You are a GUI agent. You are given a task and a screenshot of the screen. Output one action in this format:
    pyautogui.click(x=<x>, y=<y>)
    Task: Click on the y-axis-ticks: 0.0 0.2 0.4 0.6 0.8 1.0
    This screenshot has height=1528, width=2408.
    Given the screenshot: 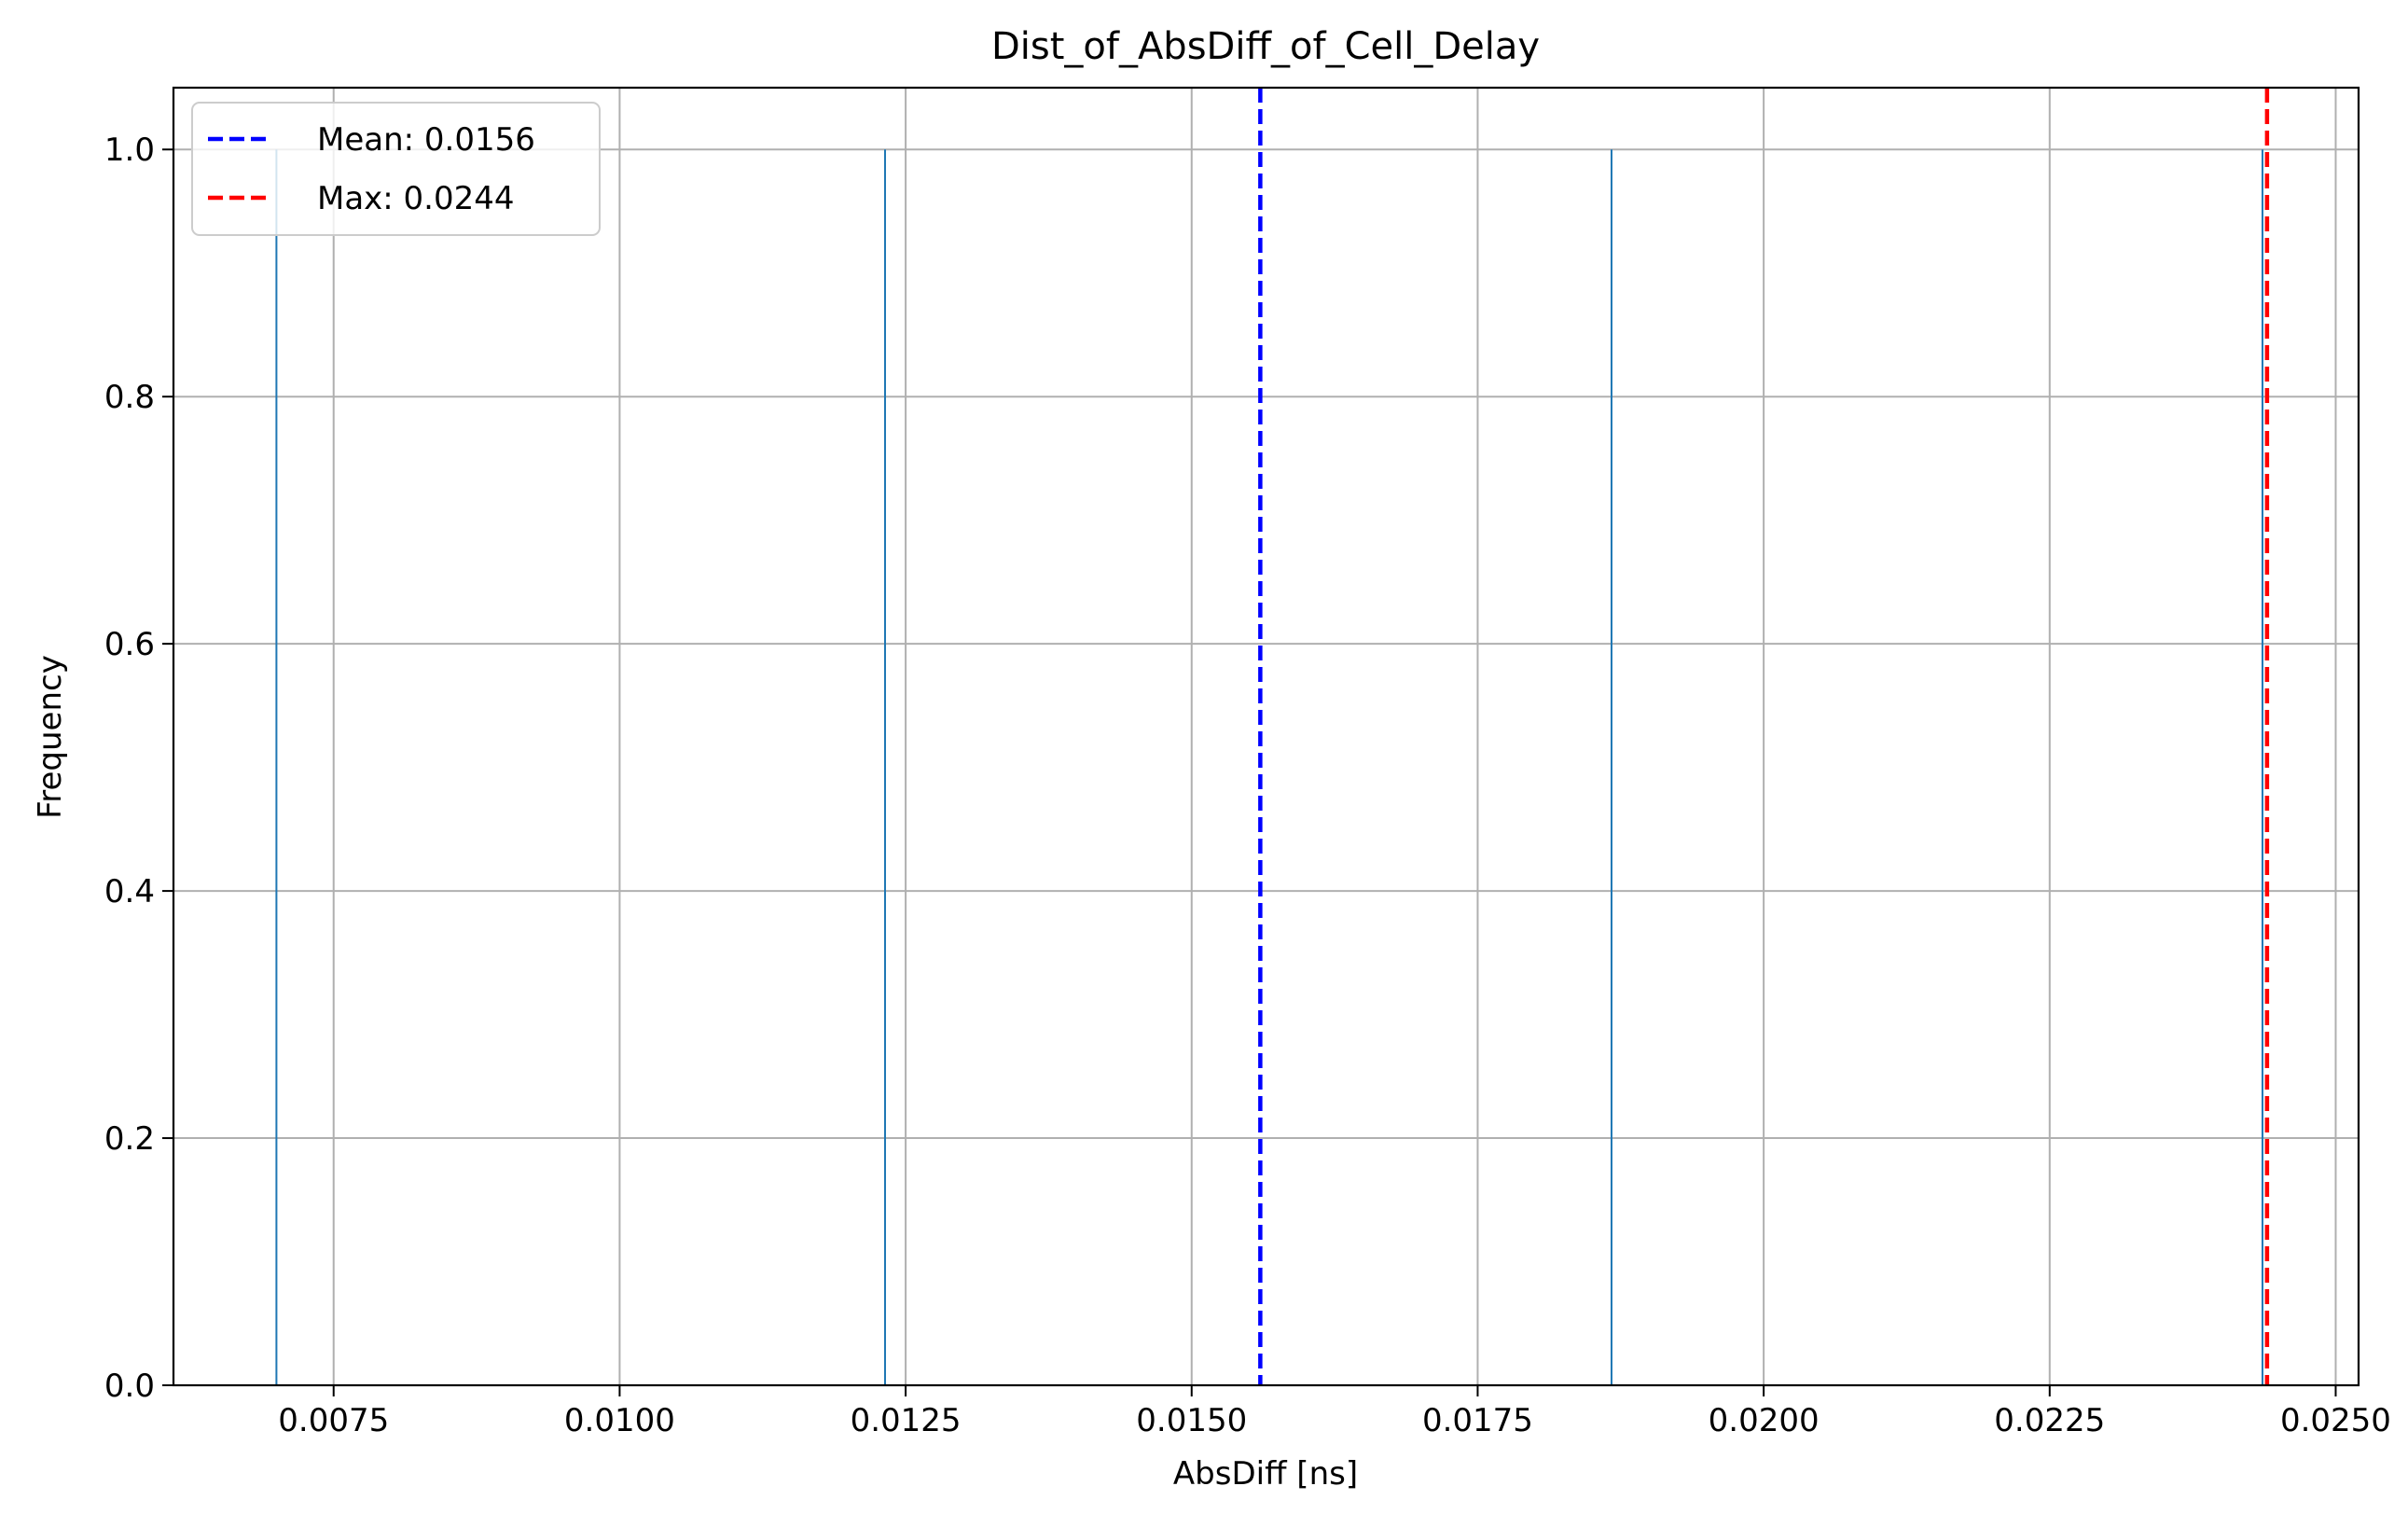 What is the action you would take?
    pyautogui.click(x=138, y=768)
    